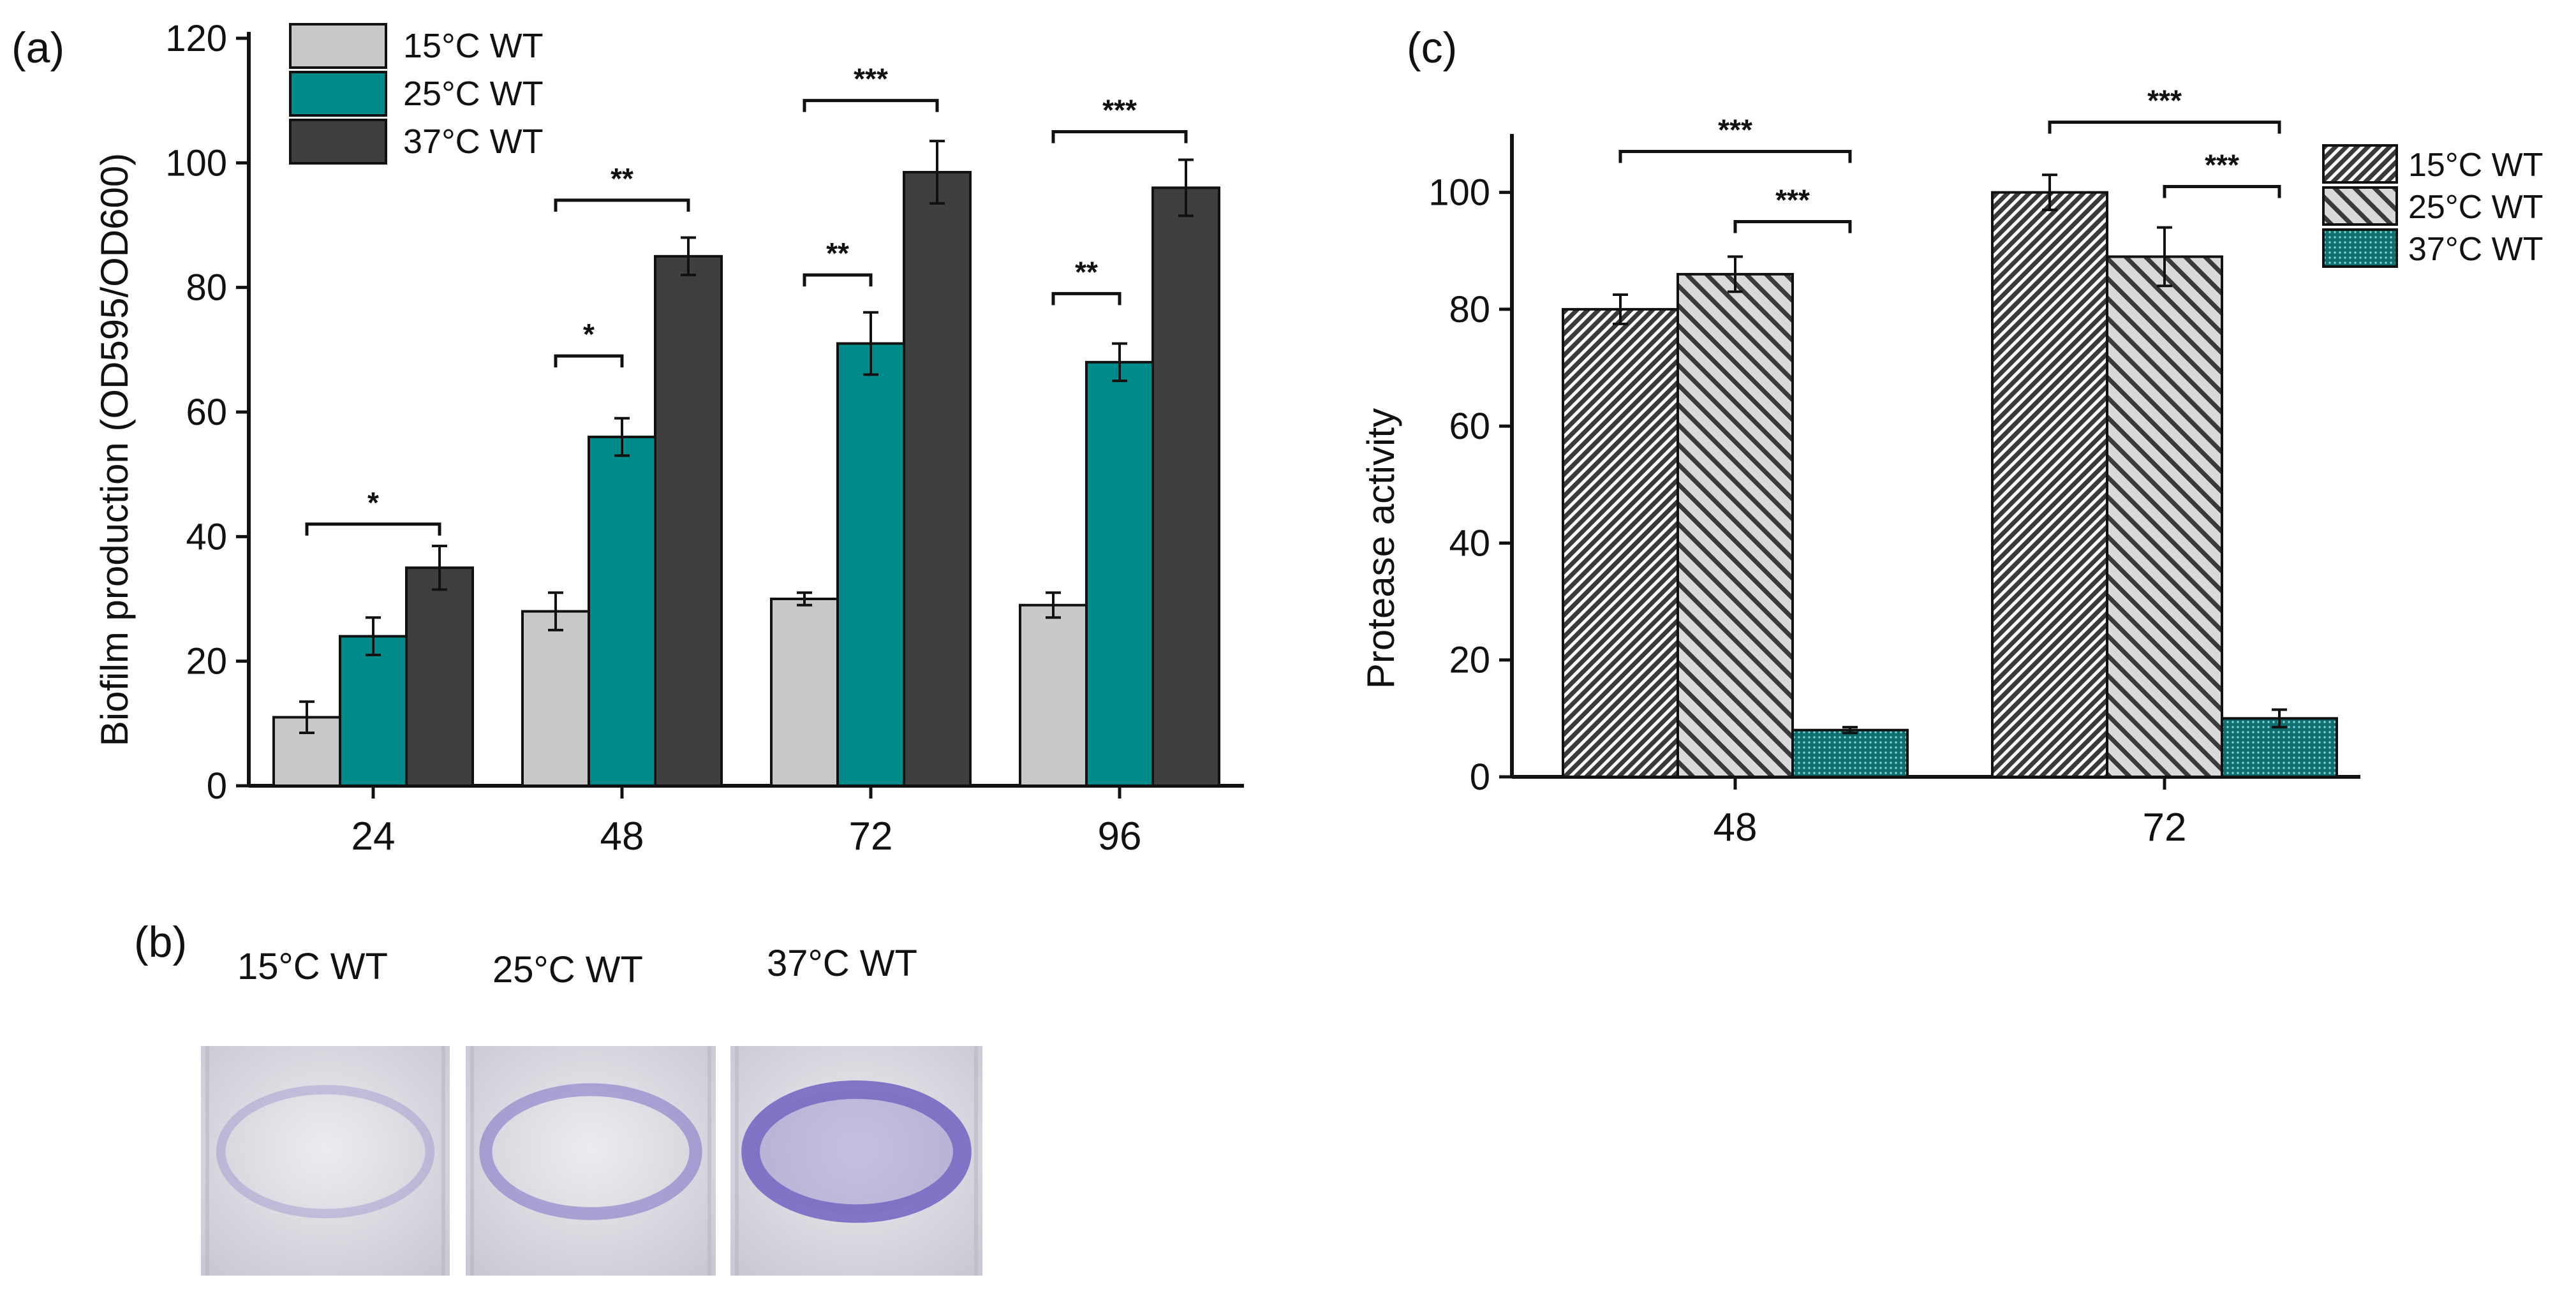  I want to click on biofilm-well-images: 15°C WT 25°C WT 37°C WT, so click(591, 1109).